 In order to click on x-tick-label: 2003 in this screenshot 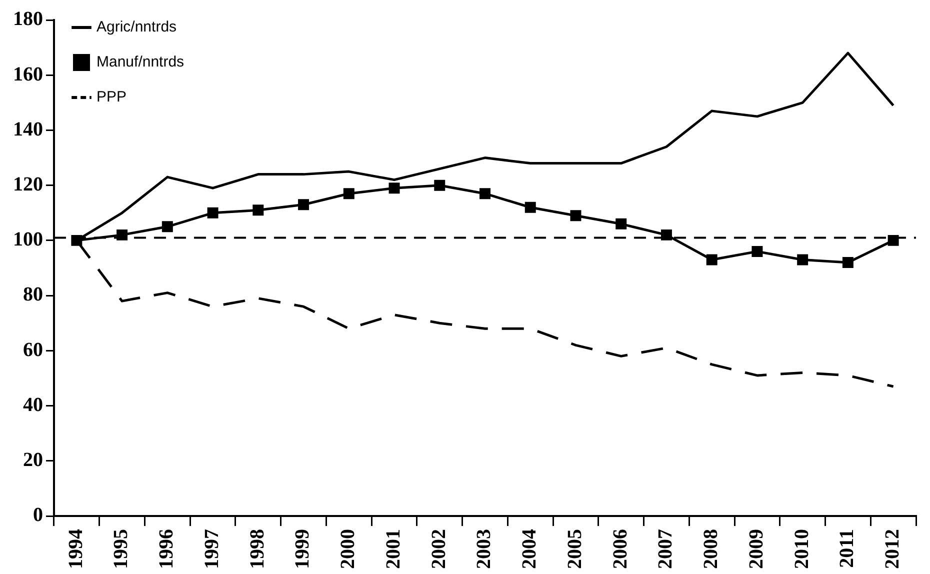, I will do `click(484, 549)`.